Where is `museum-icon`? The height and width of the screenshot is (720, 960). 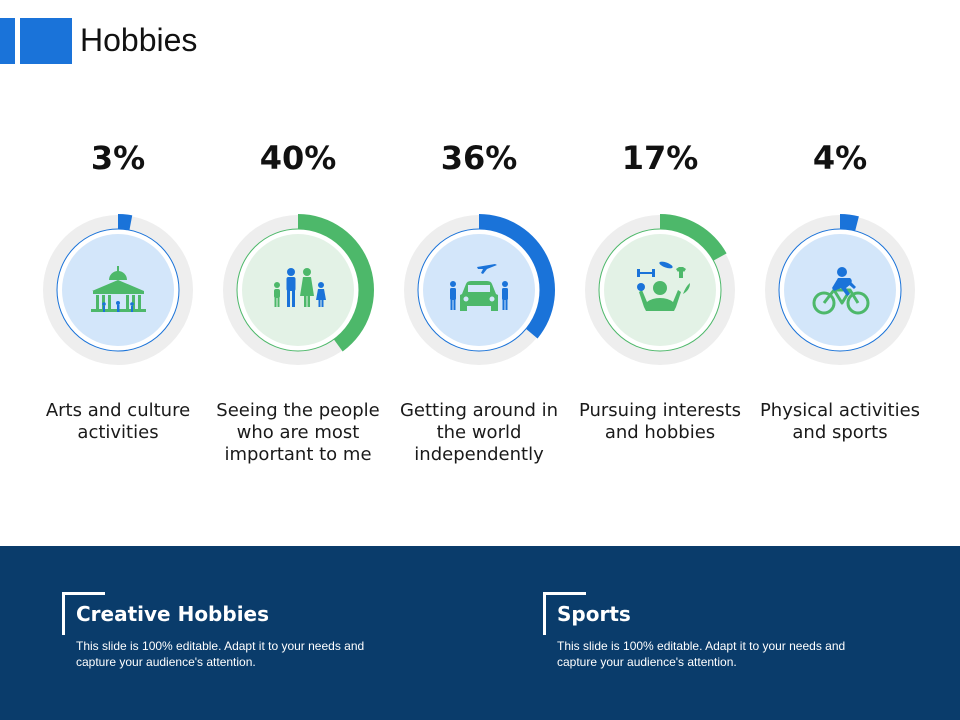
museum-icon is located at coordinates (118, 289).